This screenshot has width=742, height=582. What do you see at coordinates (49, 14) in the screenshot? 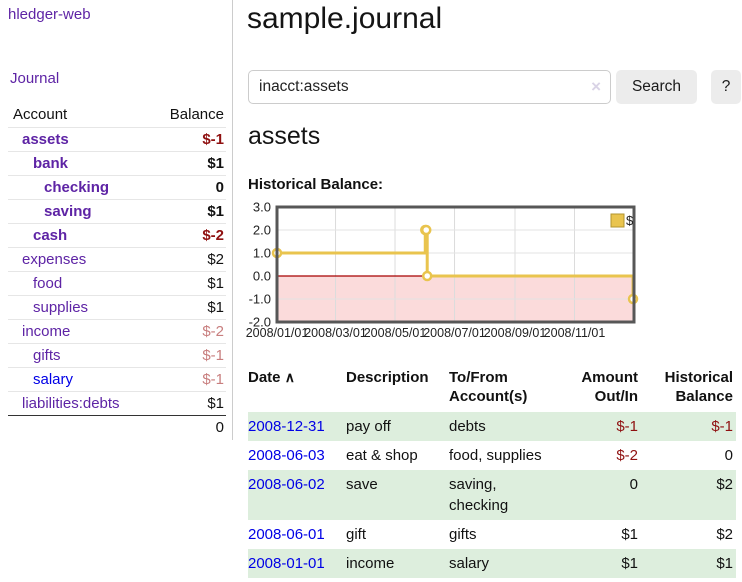
I see `app-brand-link: hledger-web` at bounding box center [49, 14].